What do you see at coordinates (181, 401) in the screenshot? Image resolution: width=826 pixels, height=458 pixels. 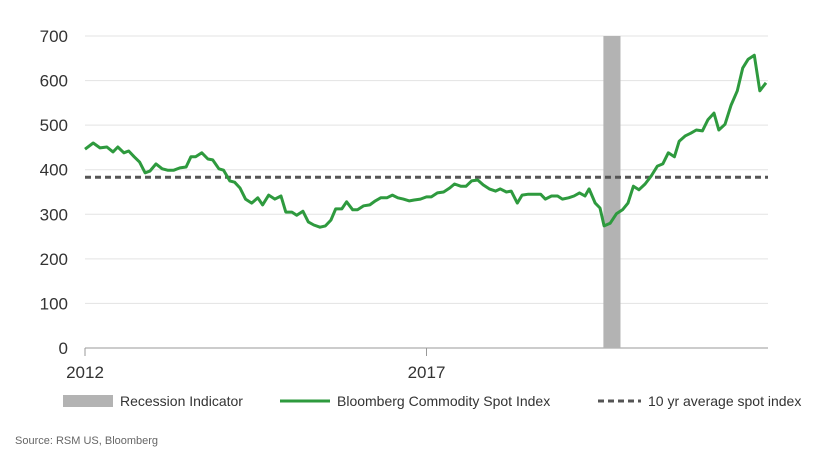 I see `legend-label: Recession Indicator` at bounding box center [181, 401].